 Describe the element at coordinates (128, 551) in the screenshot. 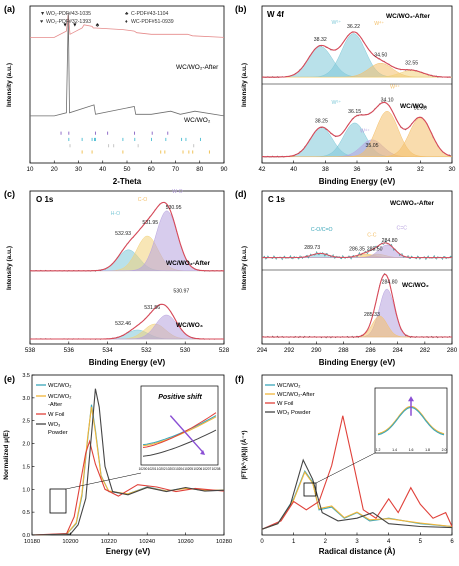

I see `x-axis-label-e: Energy (eV)` at that location.